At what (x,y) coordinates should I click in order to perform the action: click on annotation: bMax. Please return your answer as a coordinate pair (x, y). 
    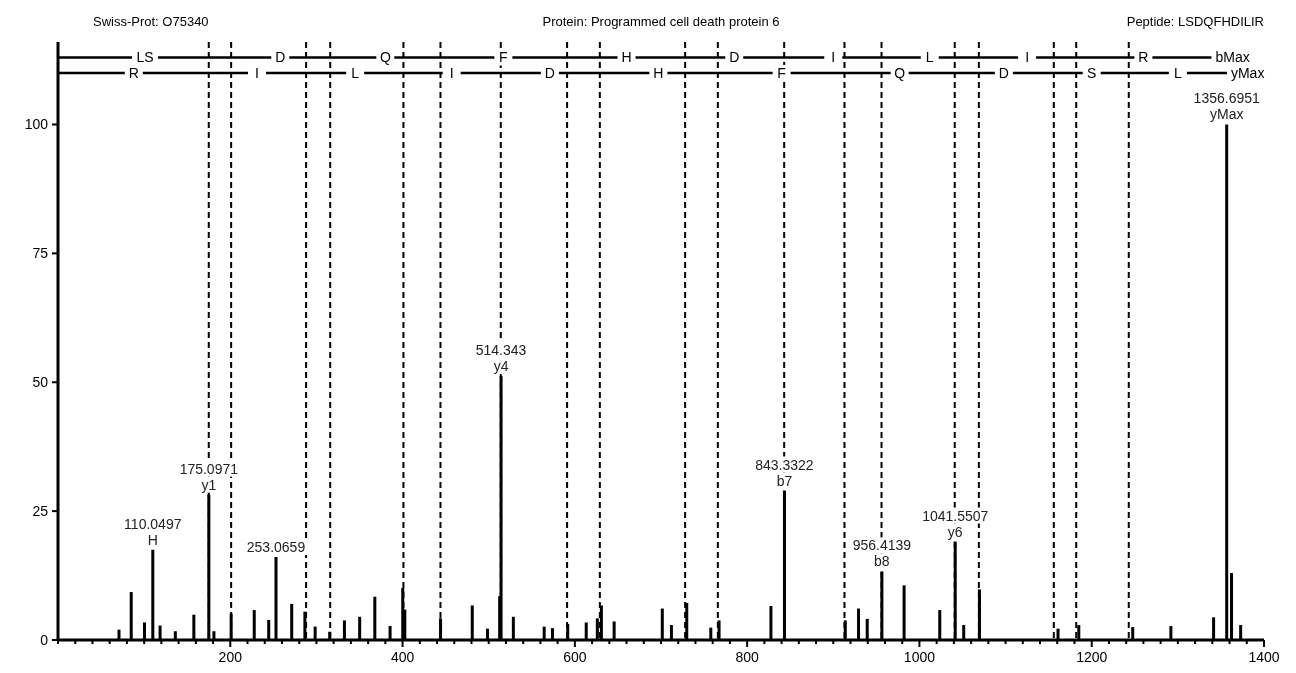
    Looking at the image, I should click on (1232, 57).